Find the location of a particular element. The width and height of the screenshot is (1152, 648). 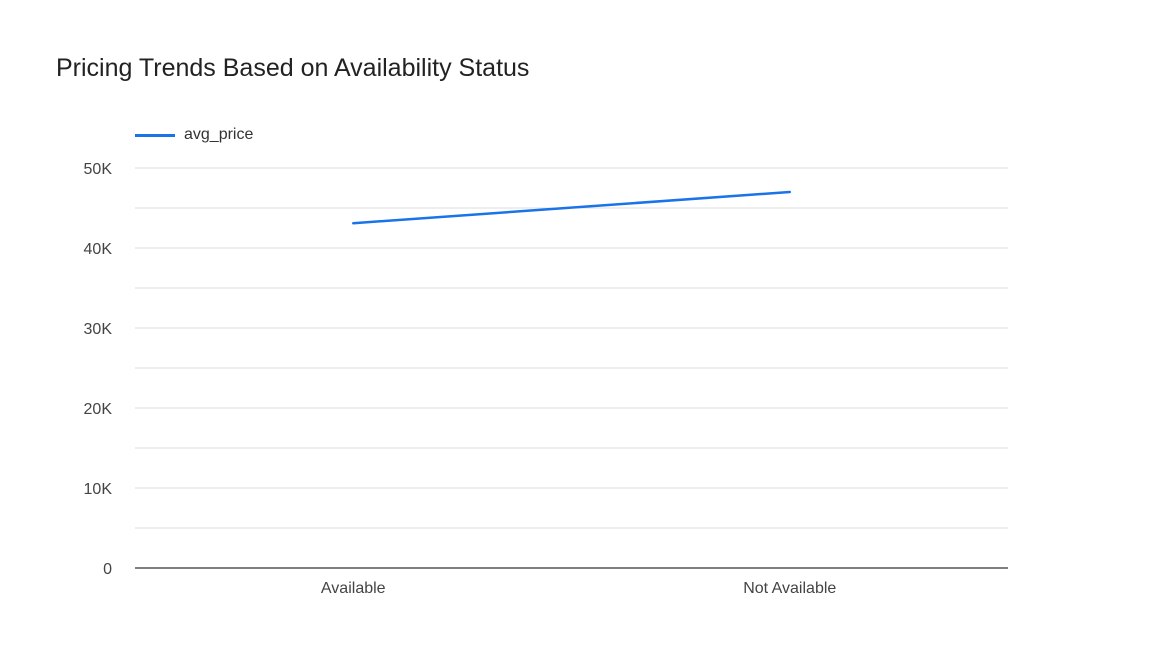

chart-legend: avg_price is located at coordinates (194, 135).